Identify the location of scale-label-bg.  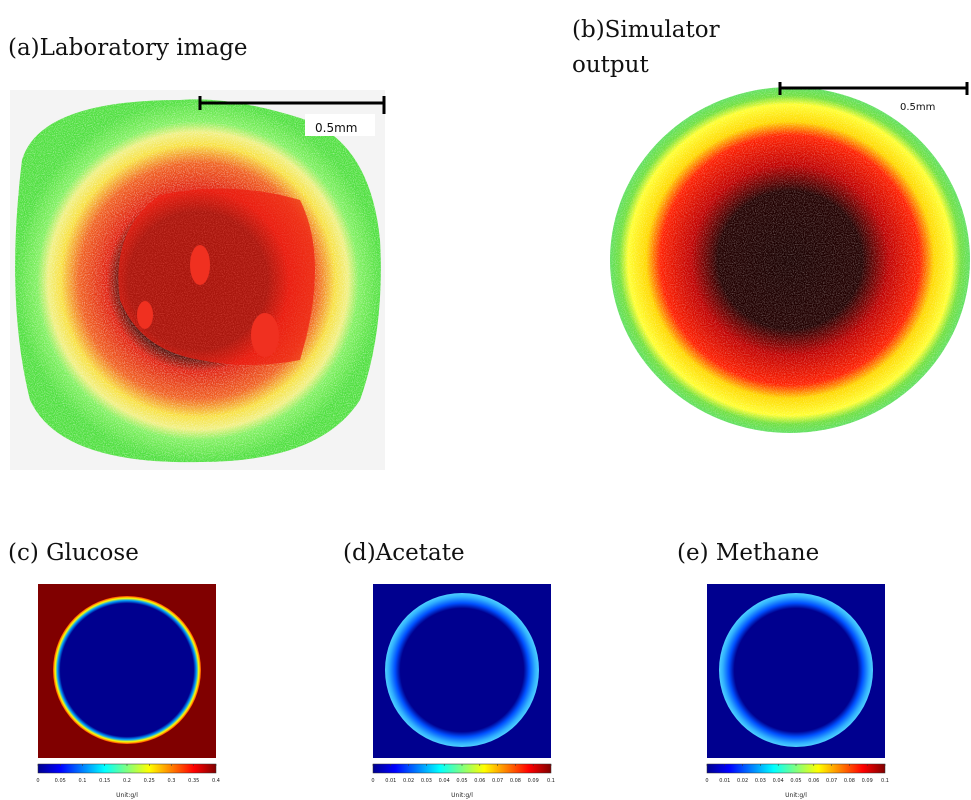
(340, 125).